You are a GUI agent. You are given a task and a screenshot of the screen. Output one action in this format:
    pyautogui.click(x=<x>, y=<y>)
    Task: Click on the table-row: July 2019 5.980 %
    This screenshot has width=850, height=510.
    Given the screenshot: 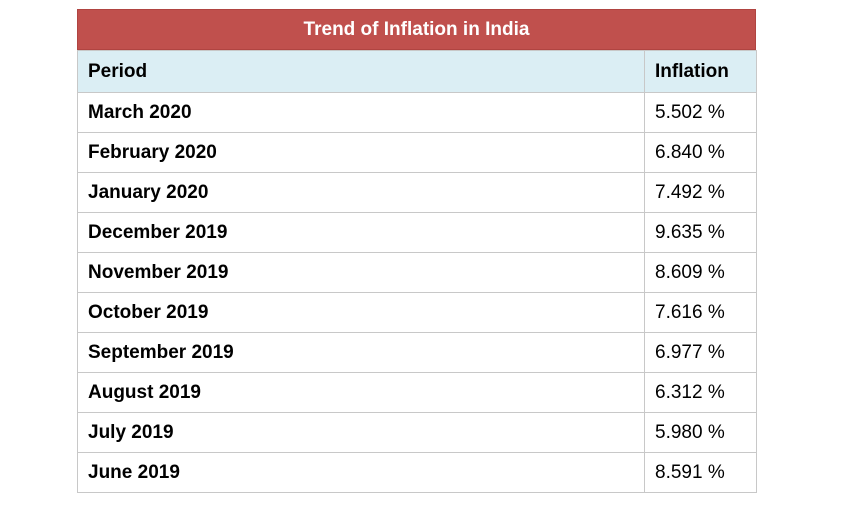 What is the action you would take?
    pyautogui.click(x=417, y=432)
    